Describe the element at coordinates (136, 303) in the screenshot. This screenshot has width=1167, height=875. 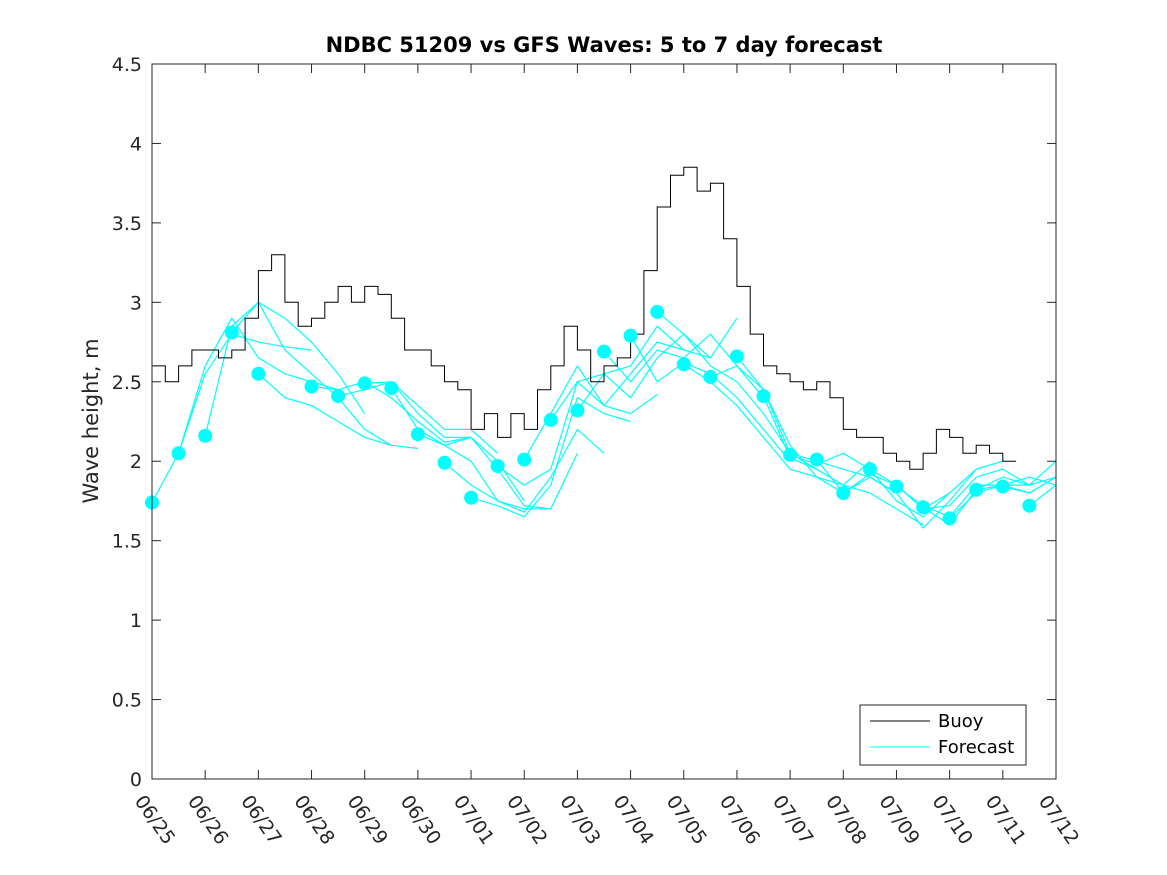
I see `y-tick-label: 3` at that location.